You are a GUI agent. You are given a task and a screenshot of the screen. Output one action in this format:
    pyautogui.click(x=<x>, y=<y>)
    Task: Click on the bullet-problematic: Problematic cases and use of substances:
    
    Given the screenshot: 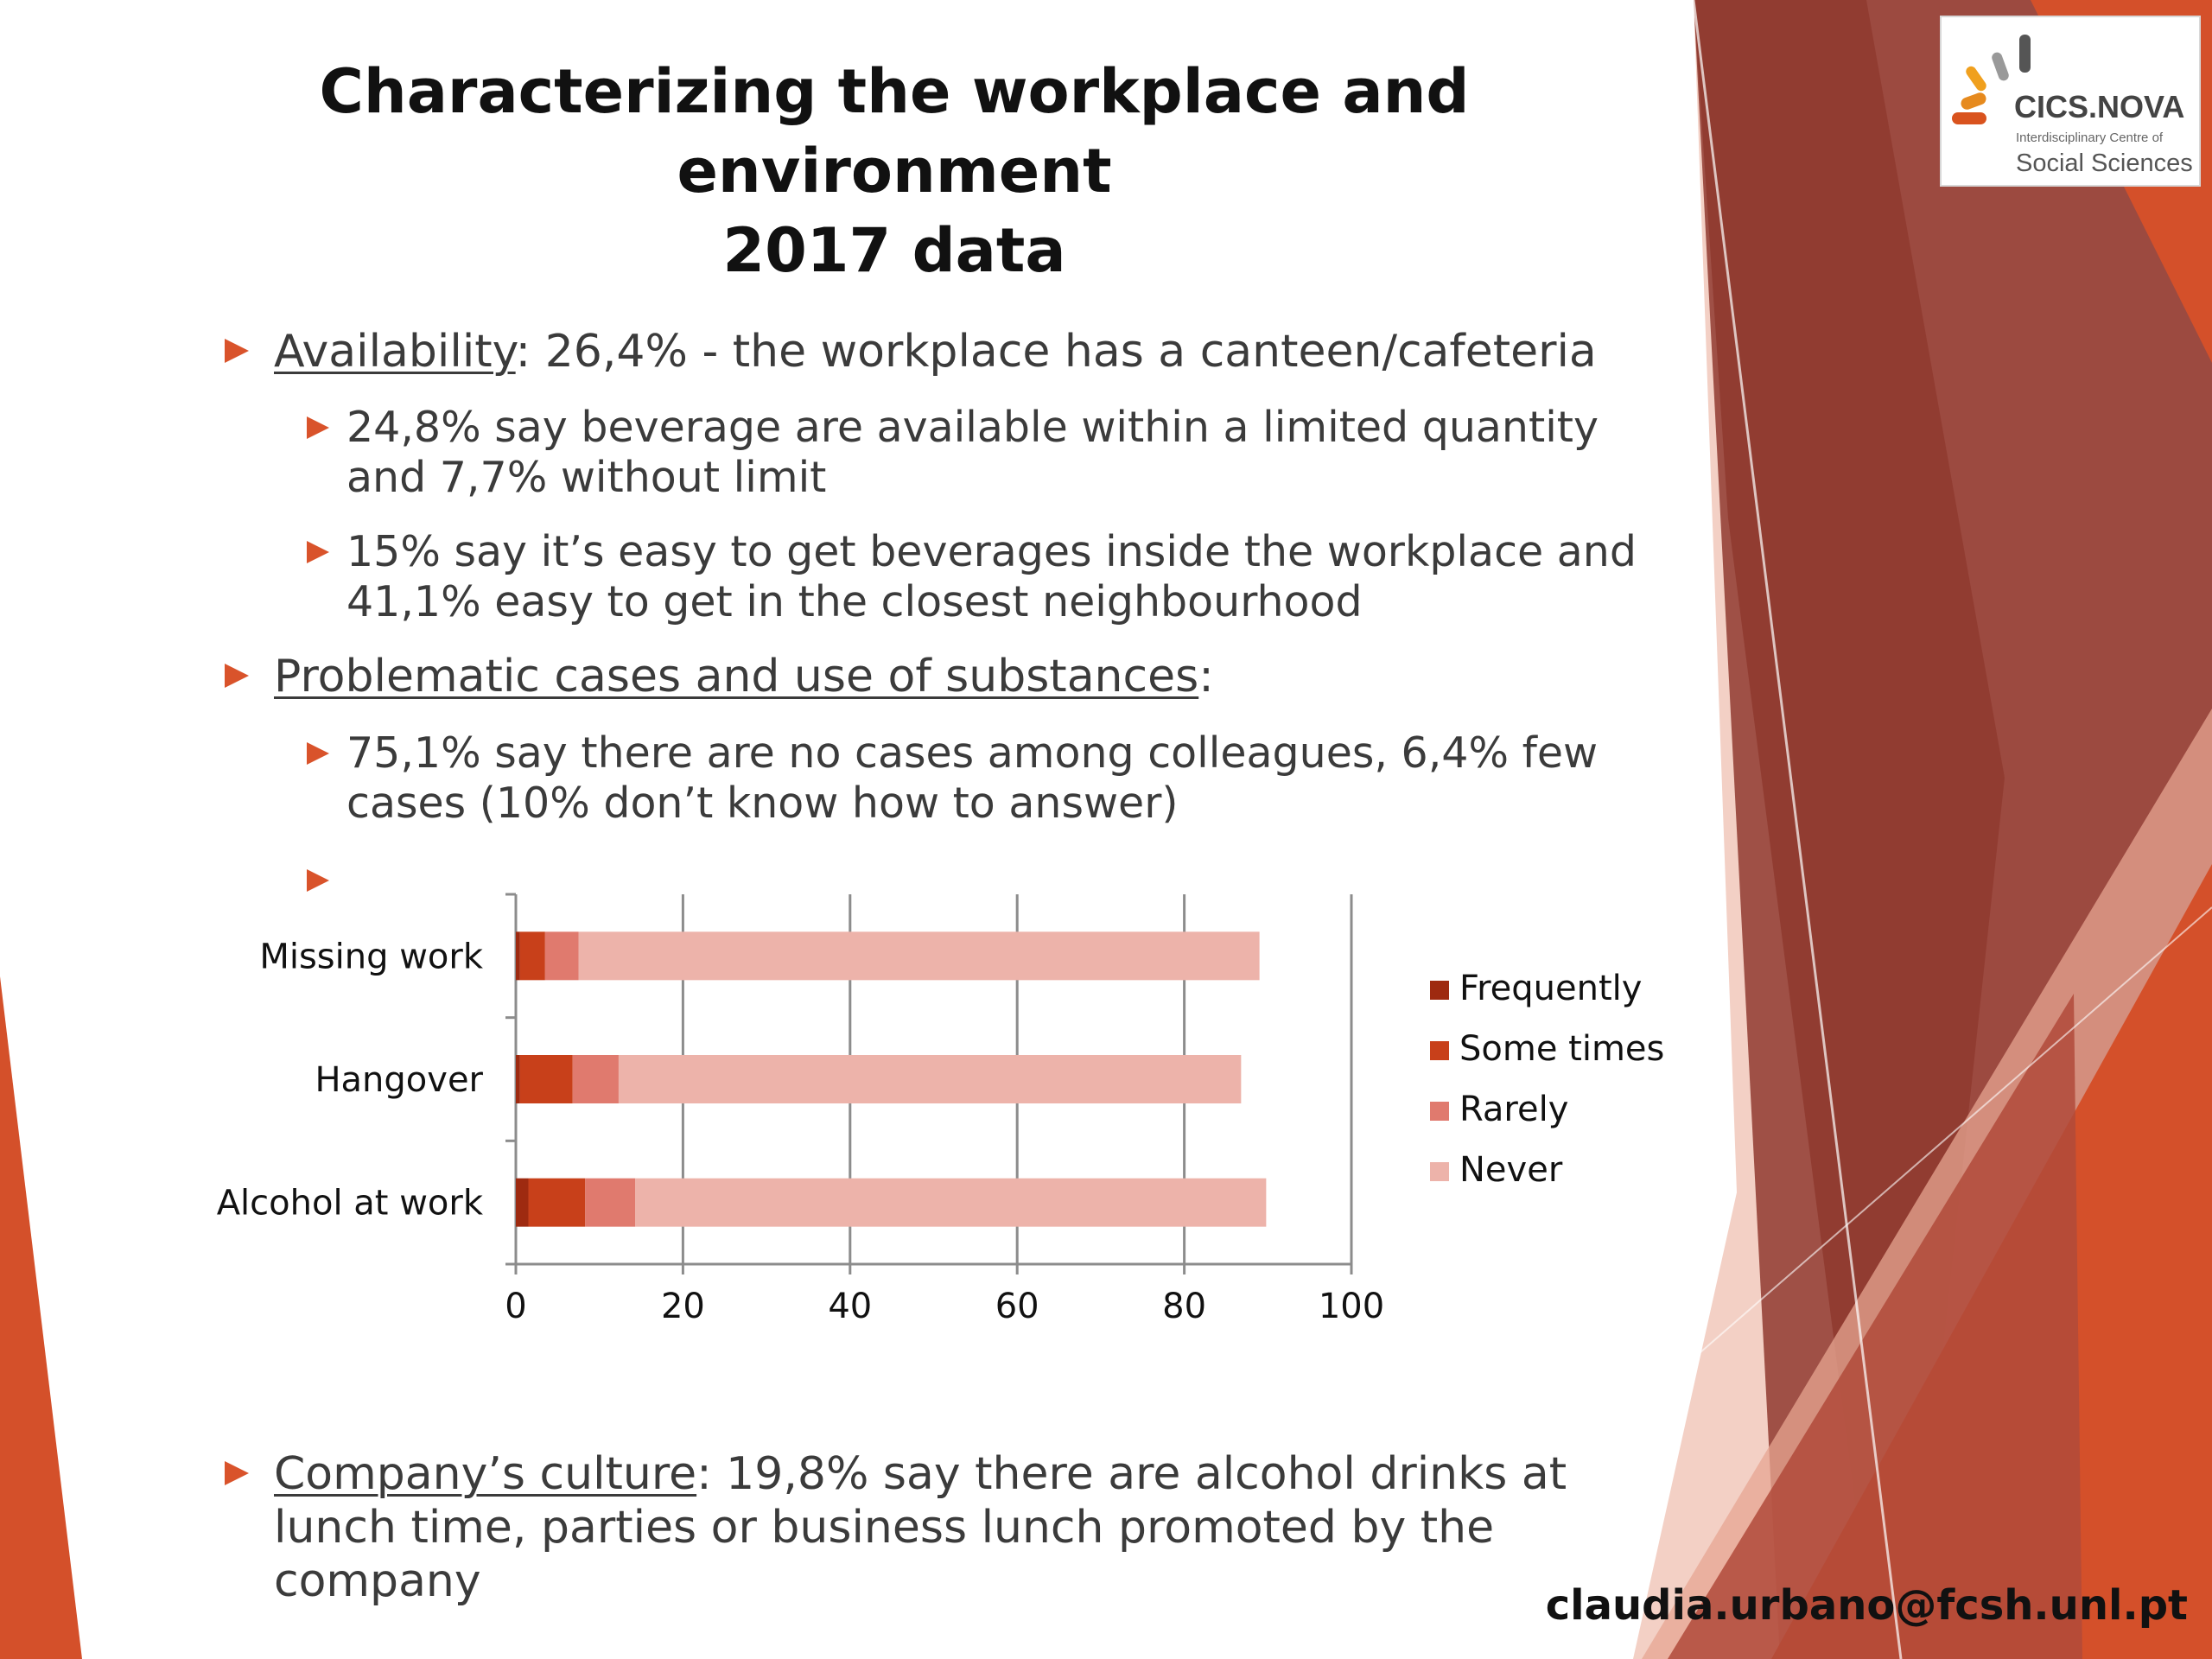 What is the action you would take?
    pyautogui.click(x=960, y=676)
    